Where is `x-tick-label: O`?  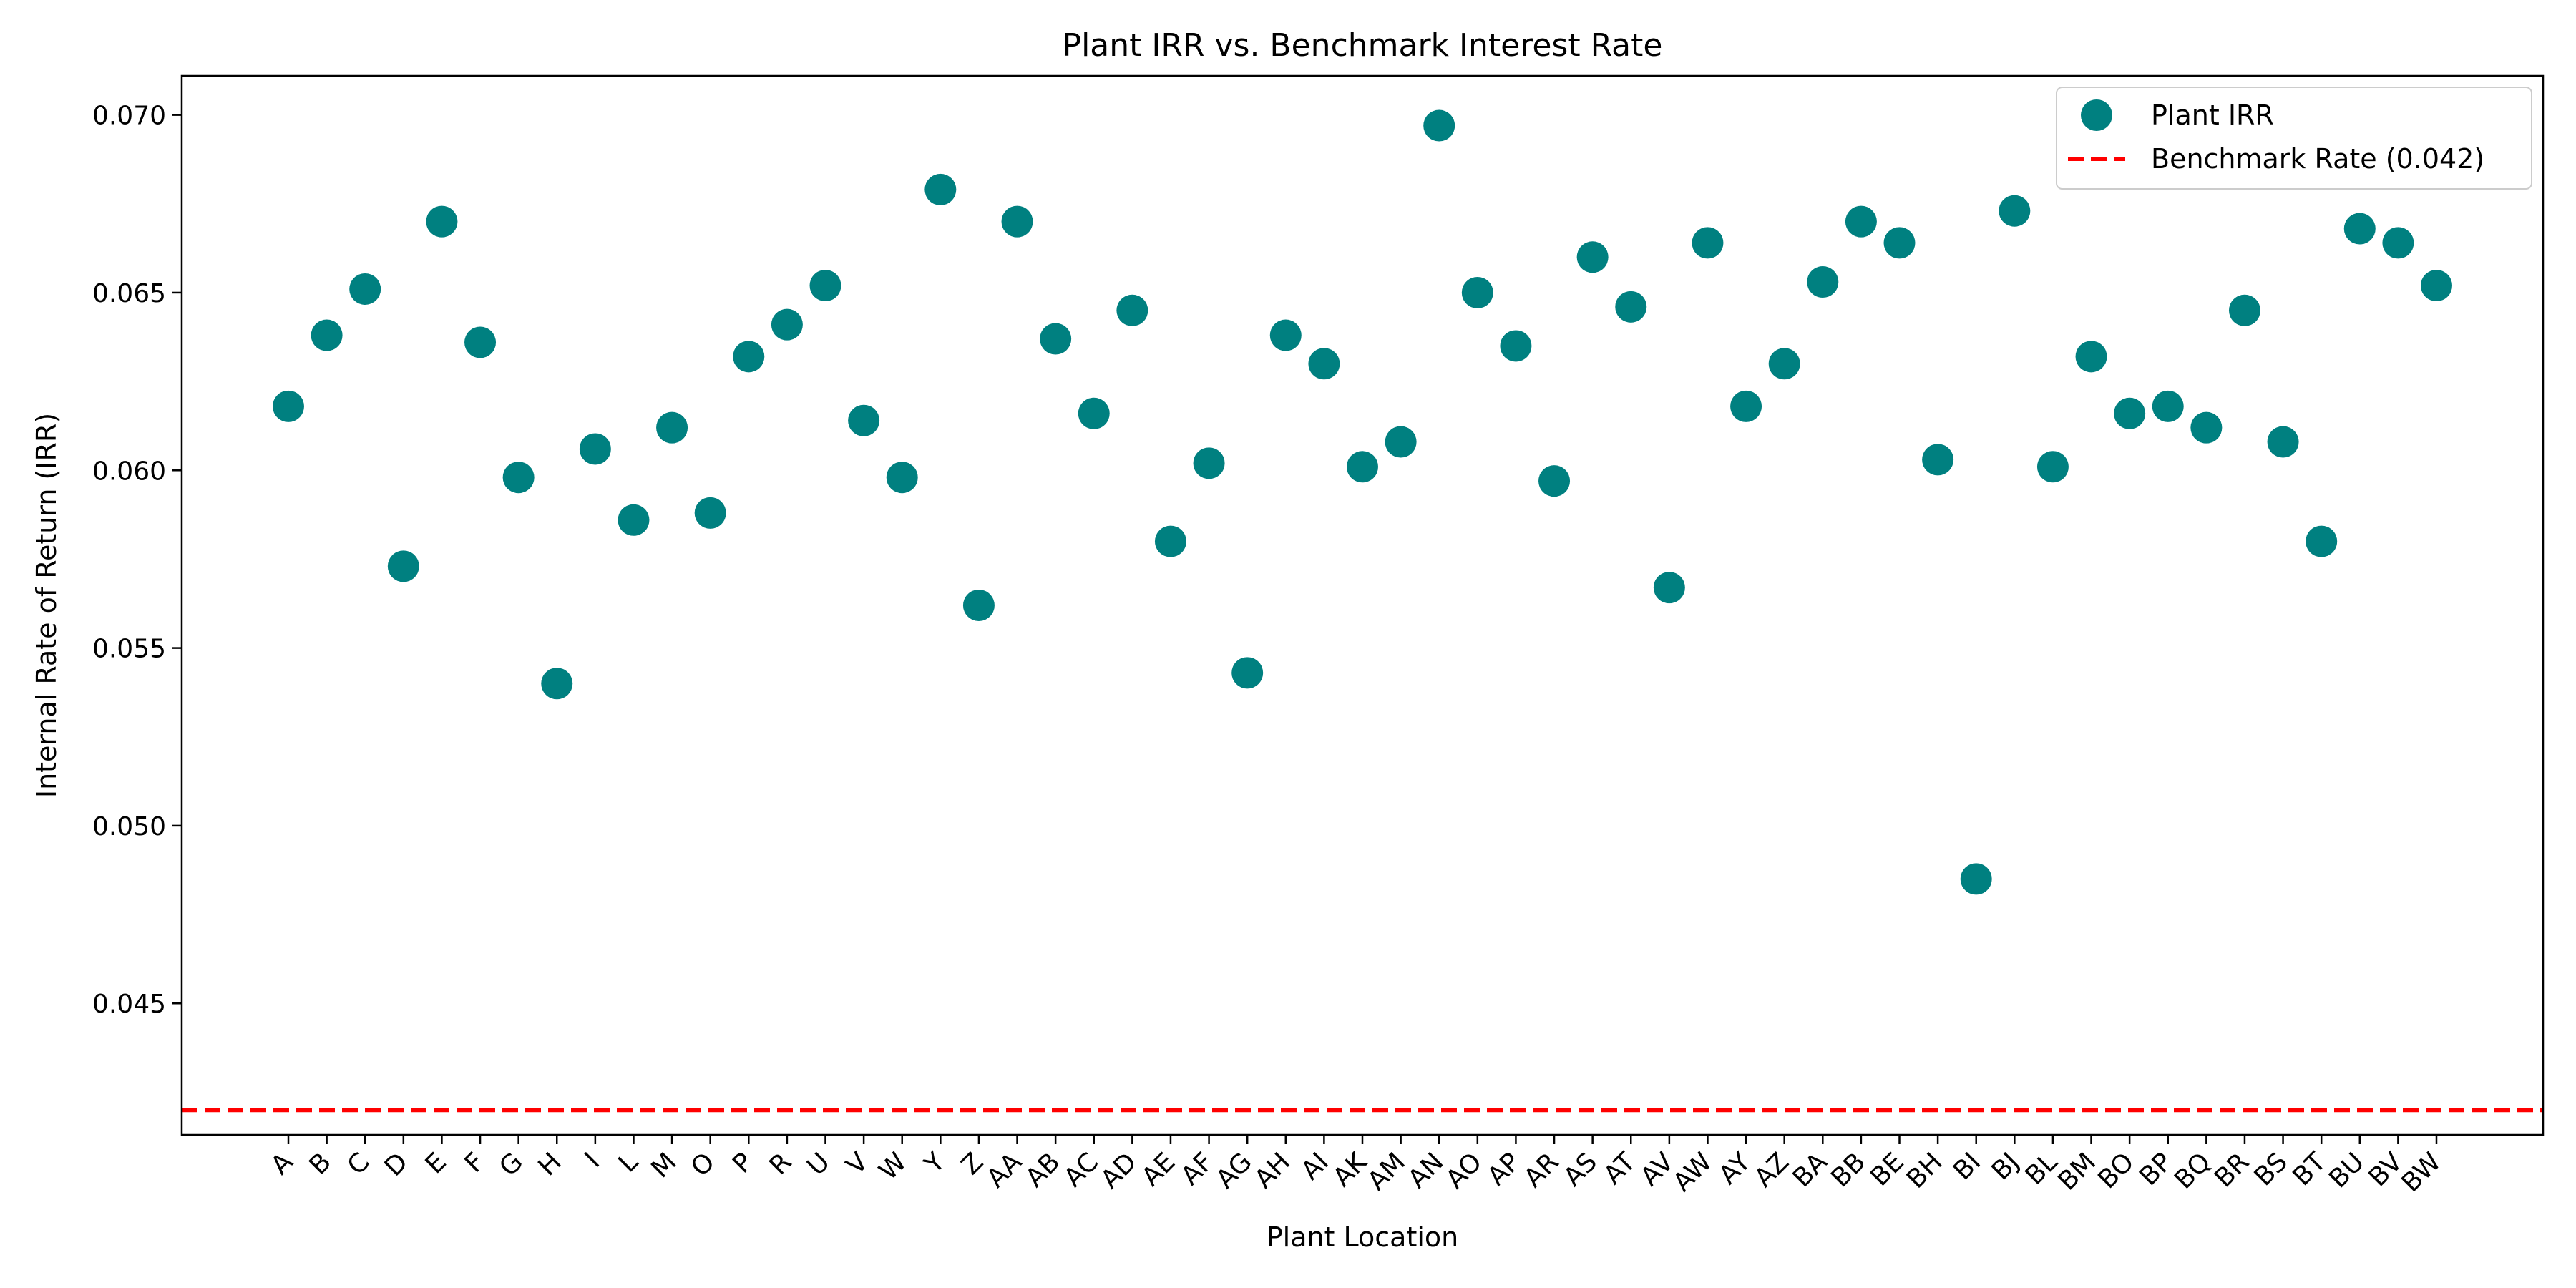
x-tick-label: O is located at coordinates (703, 1164).